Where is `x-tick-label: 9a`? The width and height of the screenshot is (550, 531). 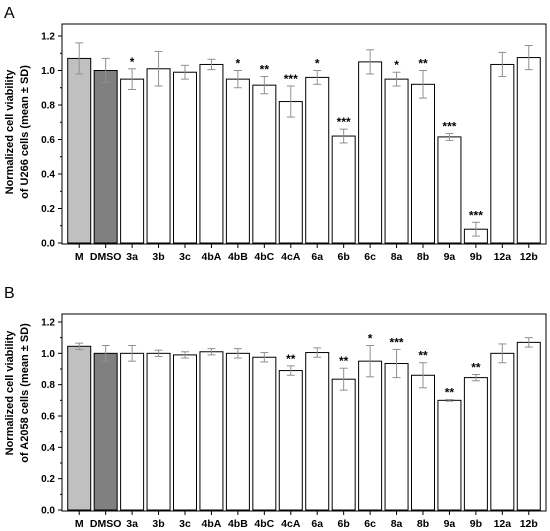 x-tick-label: 9a is located at coordinates (450, 257).